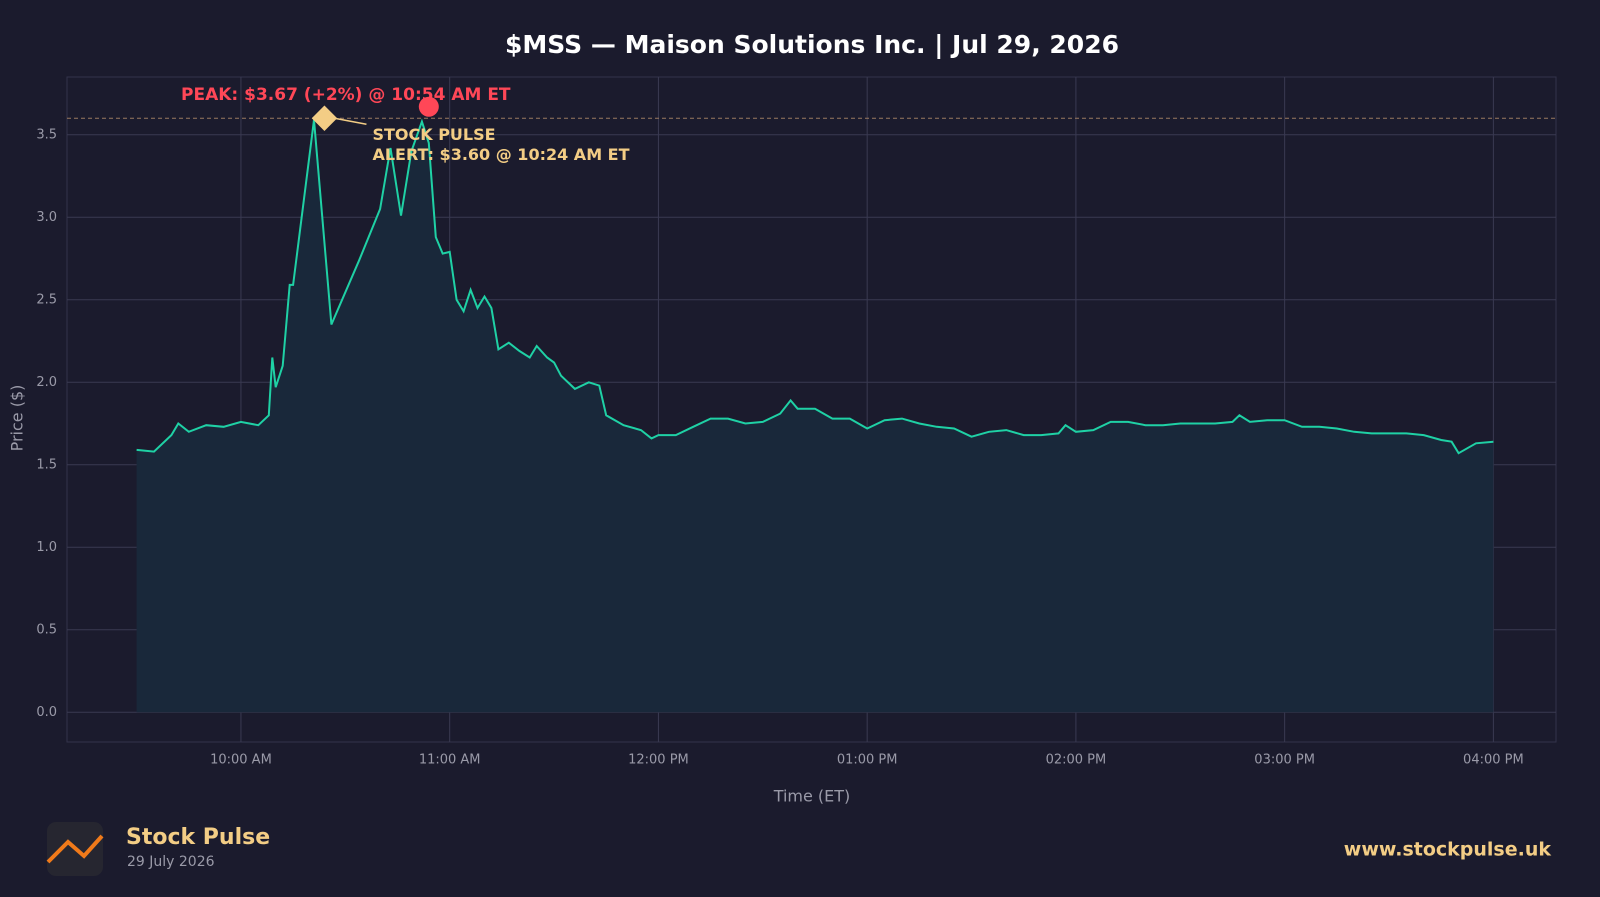  What do you see at coordinates (433, 134) in the screenshot?
I see `alert-label: STOCK PULSE` at bounding box center [433, 134].